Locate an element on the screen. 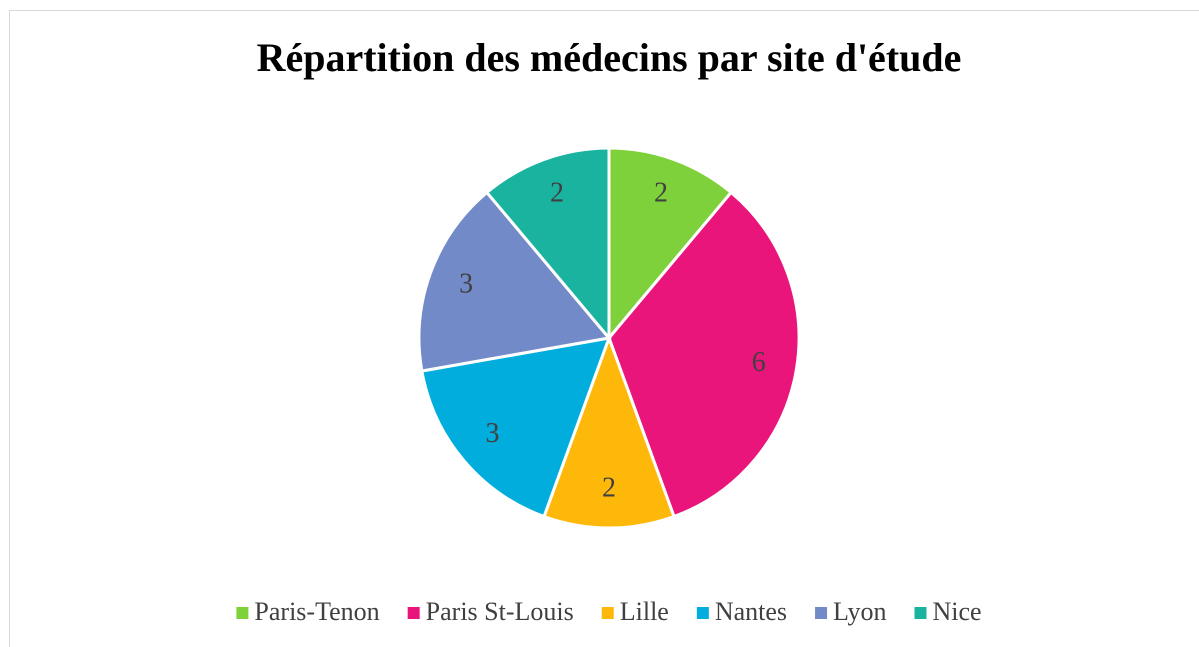 Image resolution: width=1199 pixels, height=647 pixels. data-label: 6 is located at coordinates (759, 362).